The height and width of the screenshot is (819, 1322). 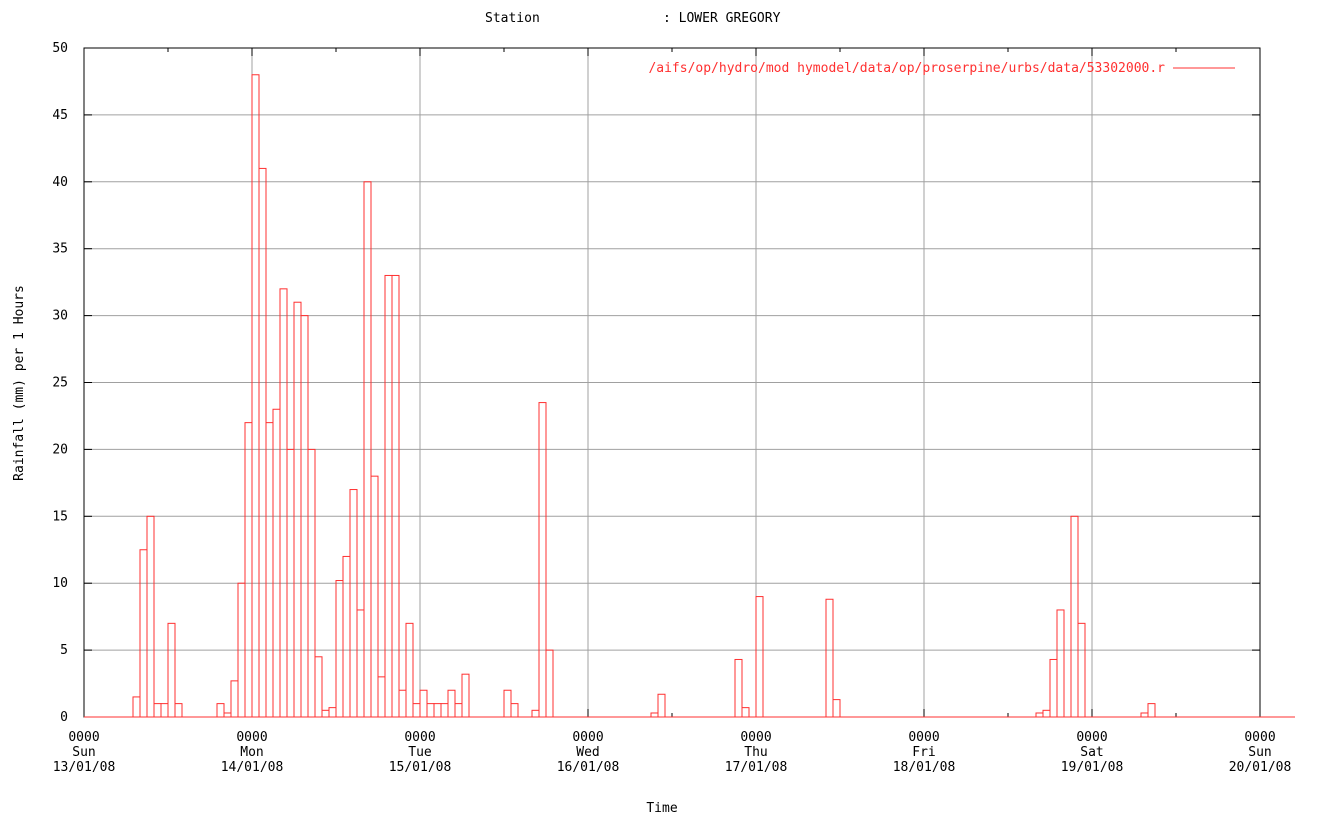 I want to click on y-axis-label: Rainfall (mm) per 1 Hours, so click(x=19, y=383).